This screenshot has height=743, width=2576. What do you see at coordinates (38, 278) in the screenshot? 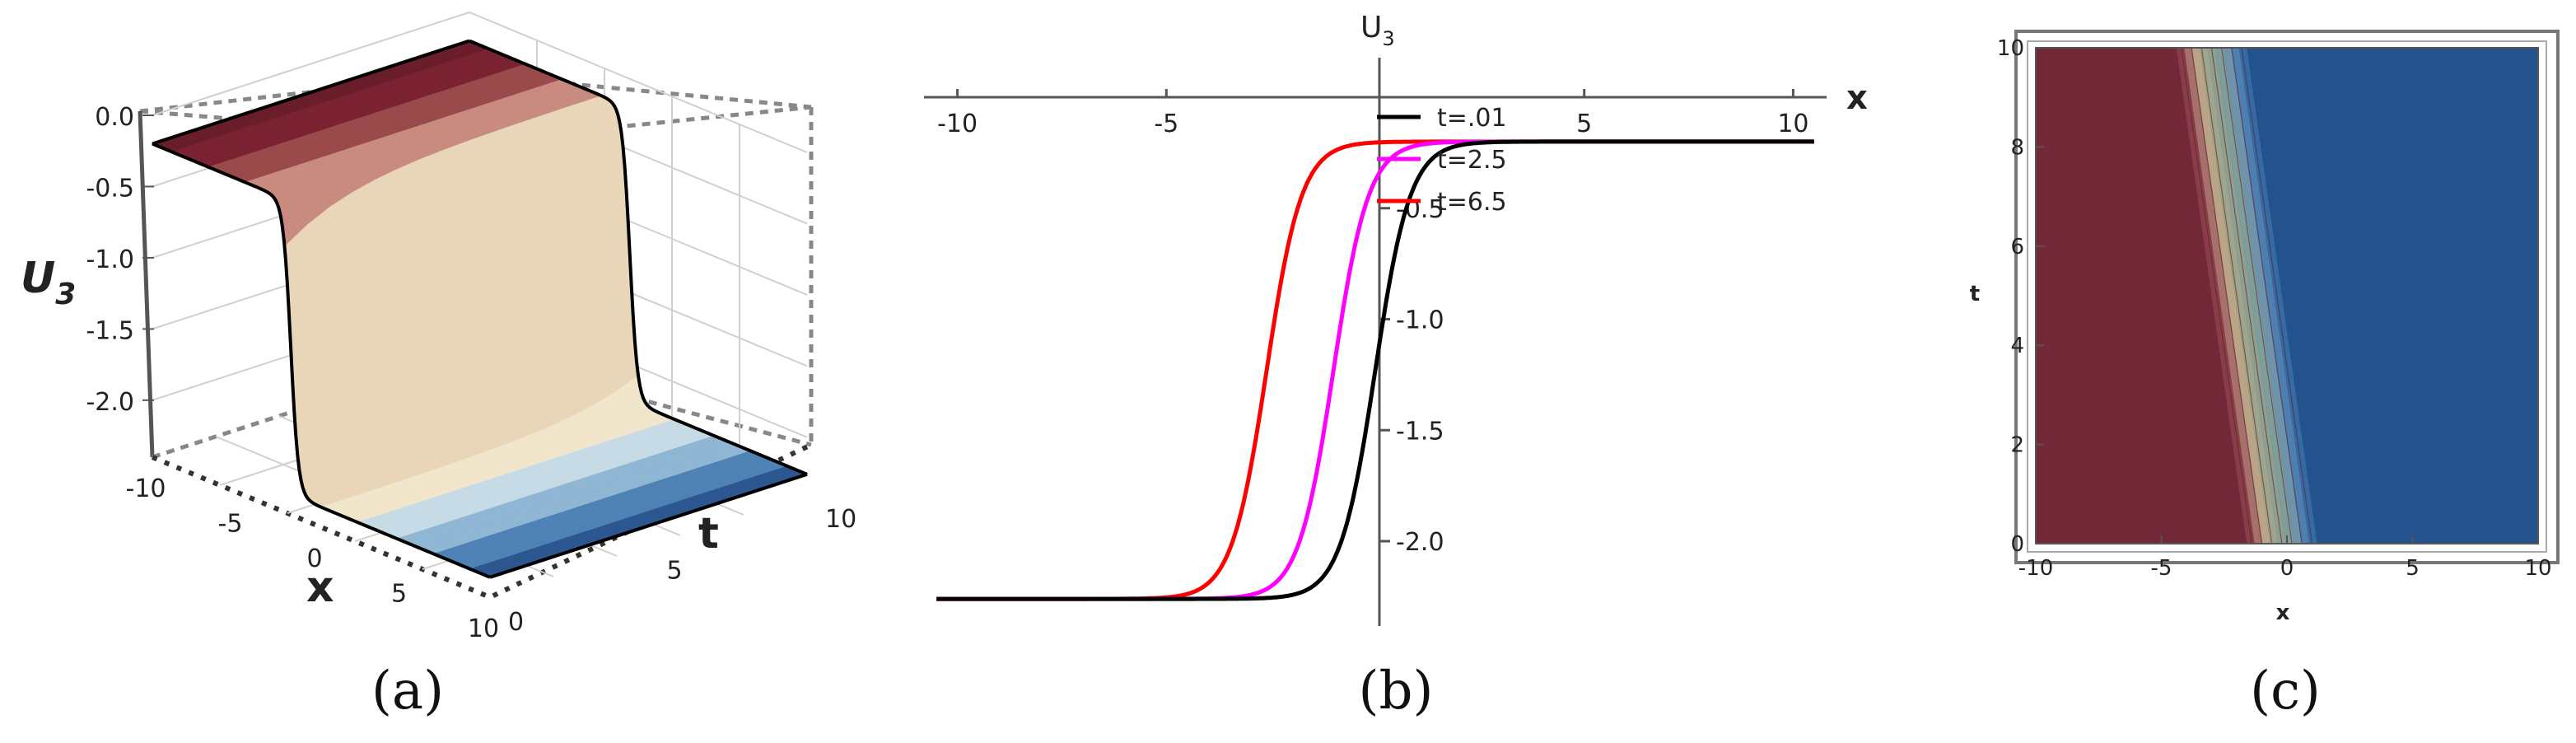
I see `a-z-axis-label-main: U` at bounding box center [38, 278].